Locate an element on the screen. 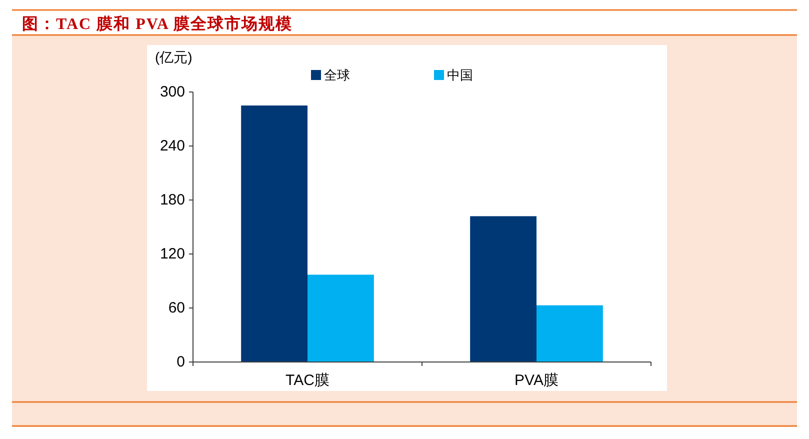 The width and height of the screenshot is (809, 439). y-tick-label: 300 is located at coordinates (172, 92).